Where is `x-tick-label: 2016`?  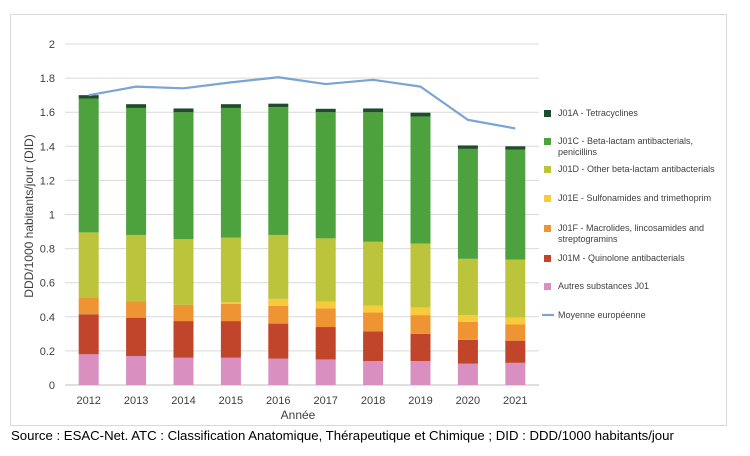 x-tick-label: 2016 is located at coordinates (278, 401).